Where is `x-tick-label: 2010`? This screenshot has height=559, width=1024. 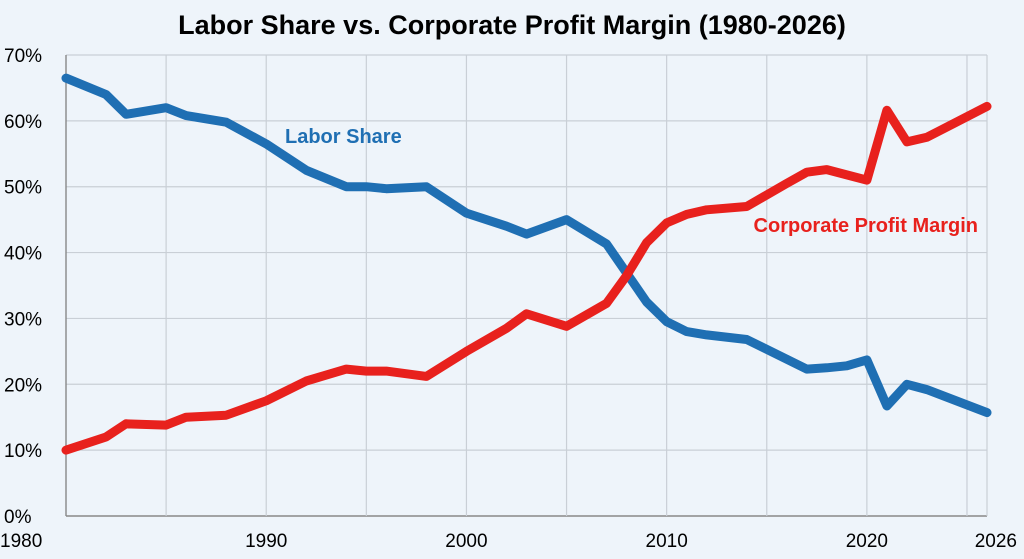 x-tick-label: 2010 is located at coordinates (667, 541).